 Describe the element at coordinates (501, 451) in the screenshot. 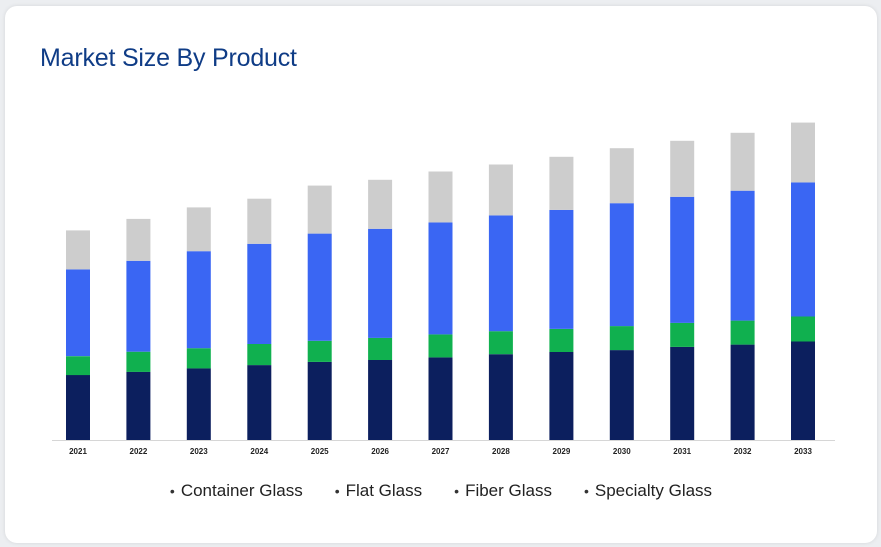

I see `x-tick-label: 2028` at that location.